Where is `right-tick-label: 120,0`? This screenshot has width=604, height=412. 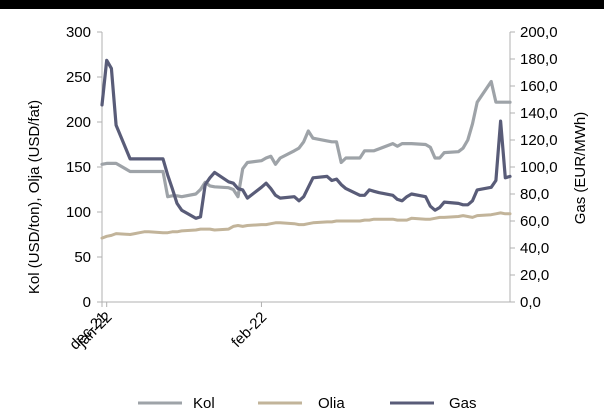
right-tick-label: 120,0 is located at coordinates (539, 140).